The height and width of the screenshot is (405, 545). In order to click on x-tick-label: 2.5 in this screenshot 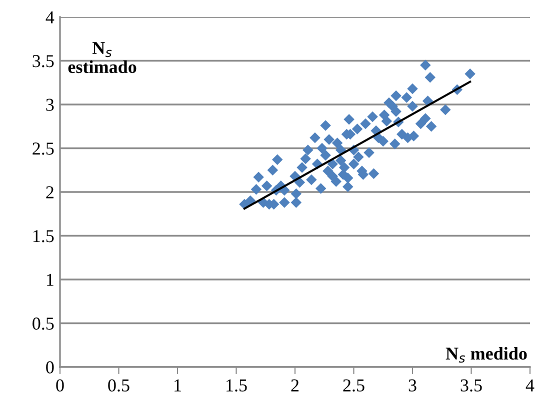, I will do `click(353, 385)`.